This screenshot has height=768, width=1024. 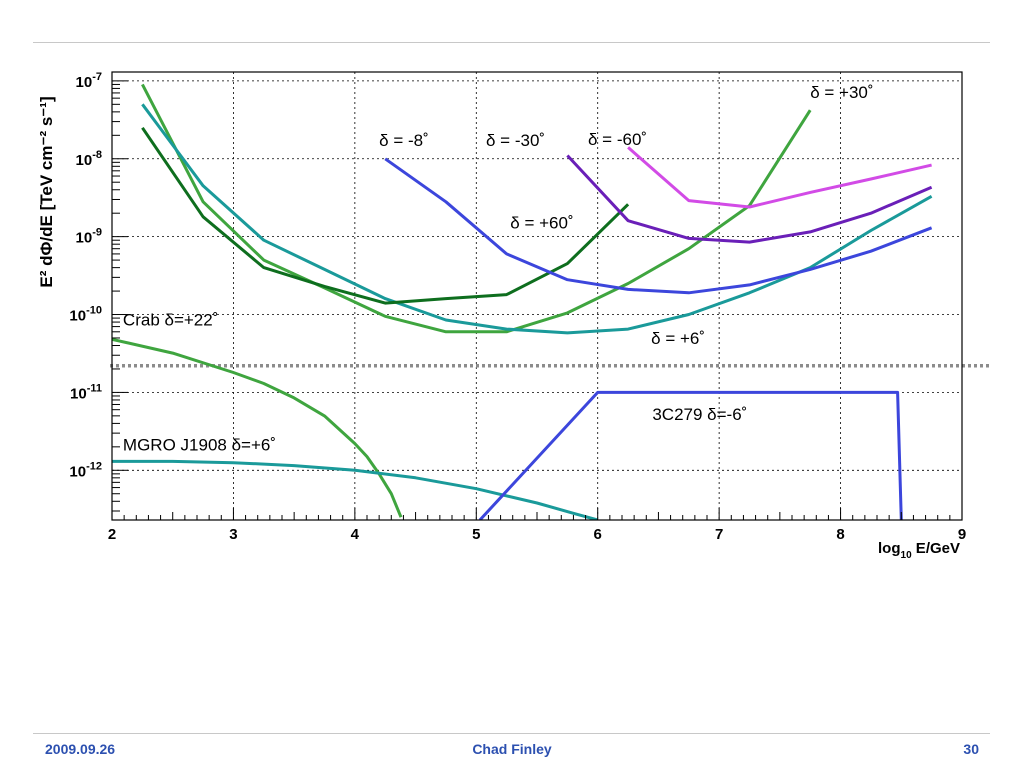 I want to click on y-tick-label: 10⁻⁷, so click(x=89, y=81).